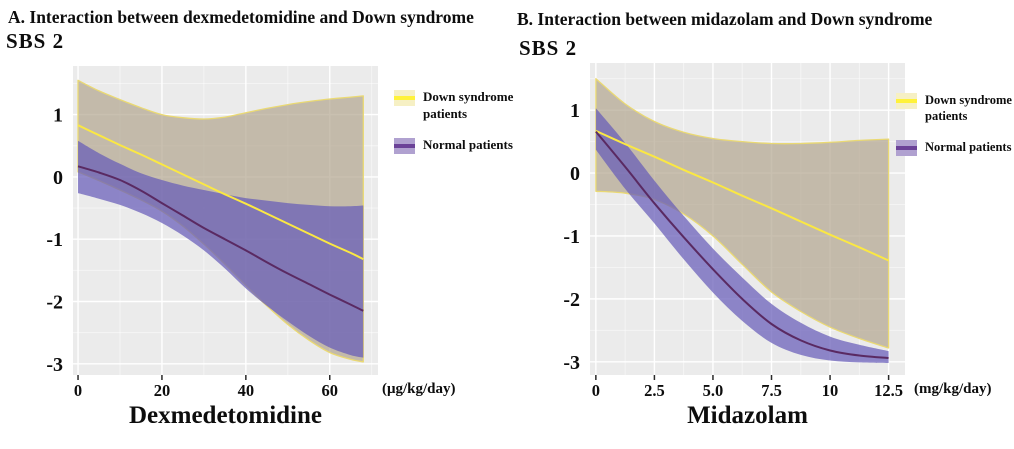 The image size is (1014, 449). What do you see at coordinates (35, 41) in the screenshot?
I see `panel-a-y-axis-label: SBS 2` at bounding box center [35, 41].